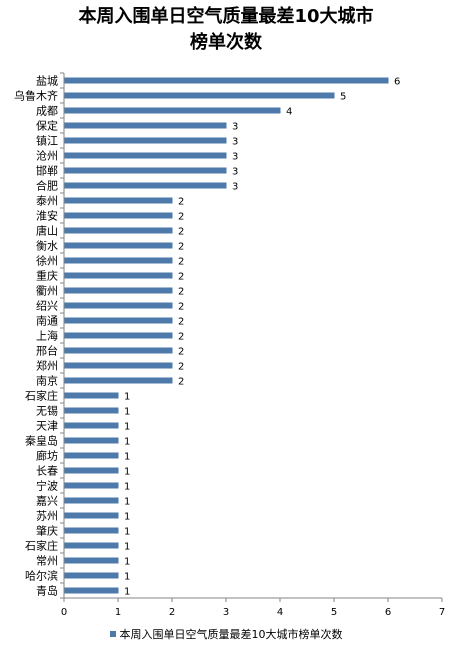 The image size is (452, 651). I want to click on category-label: 无锡, so click(47, 411).